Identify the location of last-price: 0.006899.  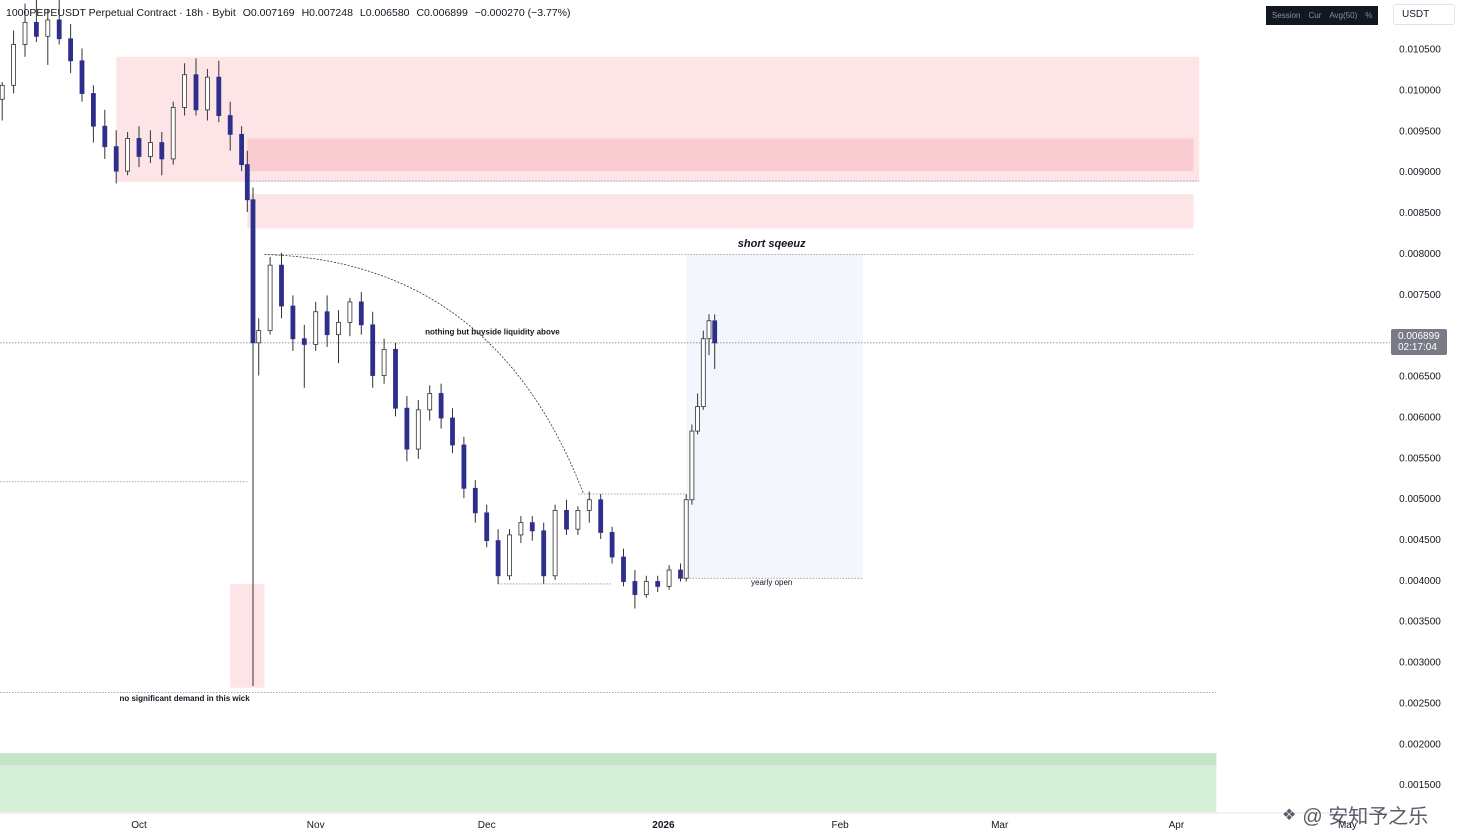
(1419, 336).